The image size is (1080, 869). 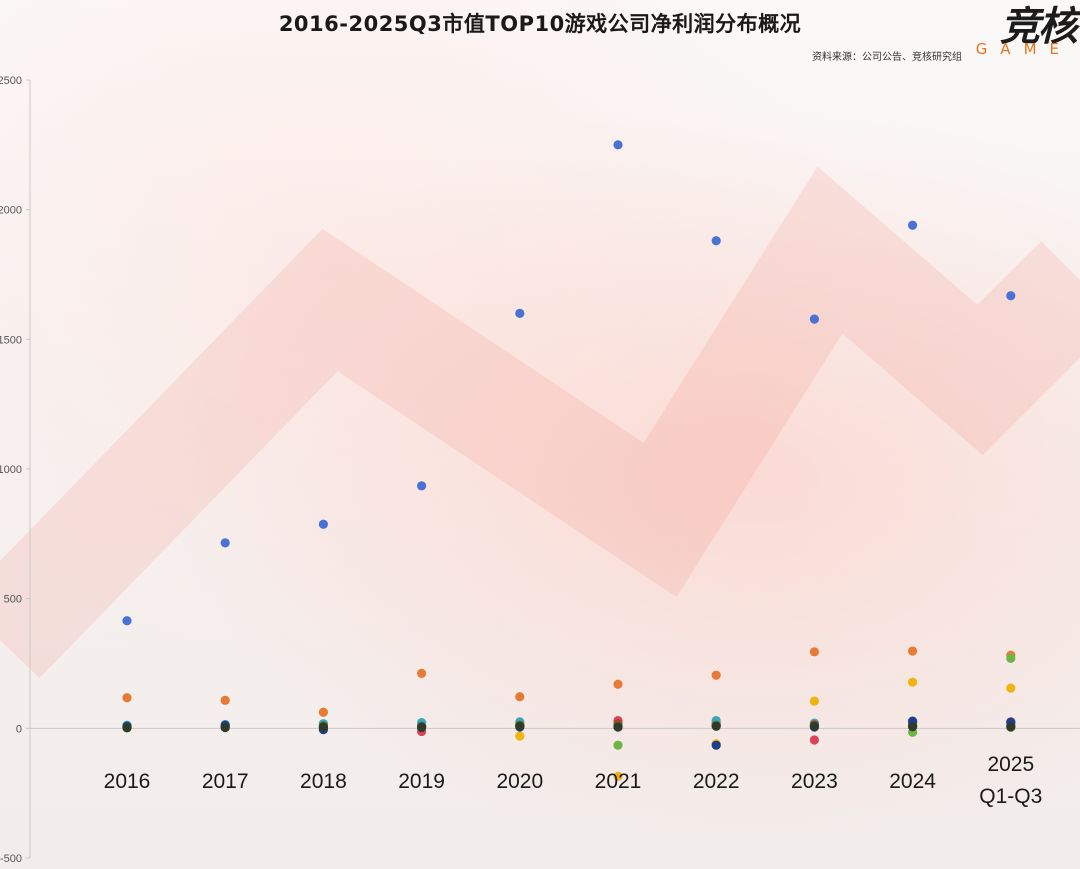 I want to click on x-category-label: 2017, so click(x=225, y=781).